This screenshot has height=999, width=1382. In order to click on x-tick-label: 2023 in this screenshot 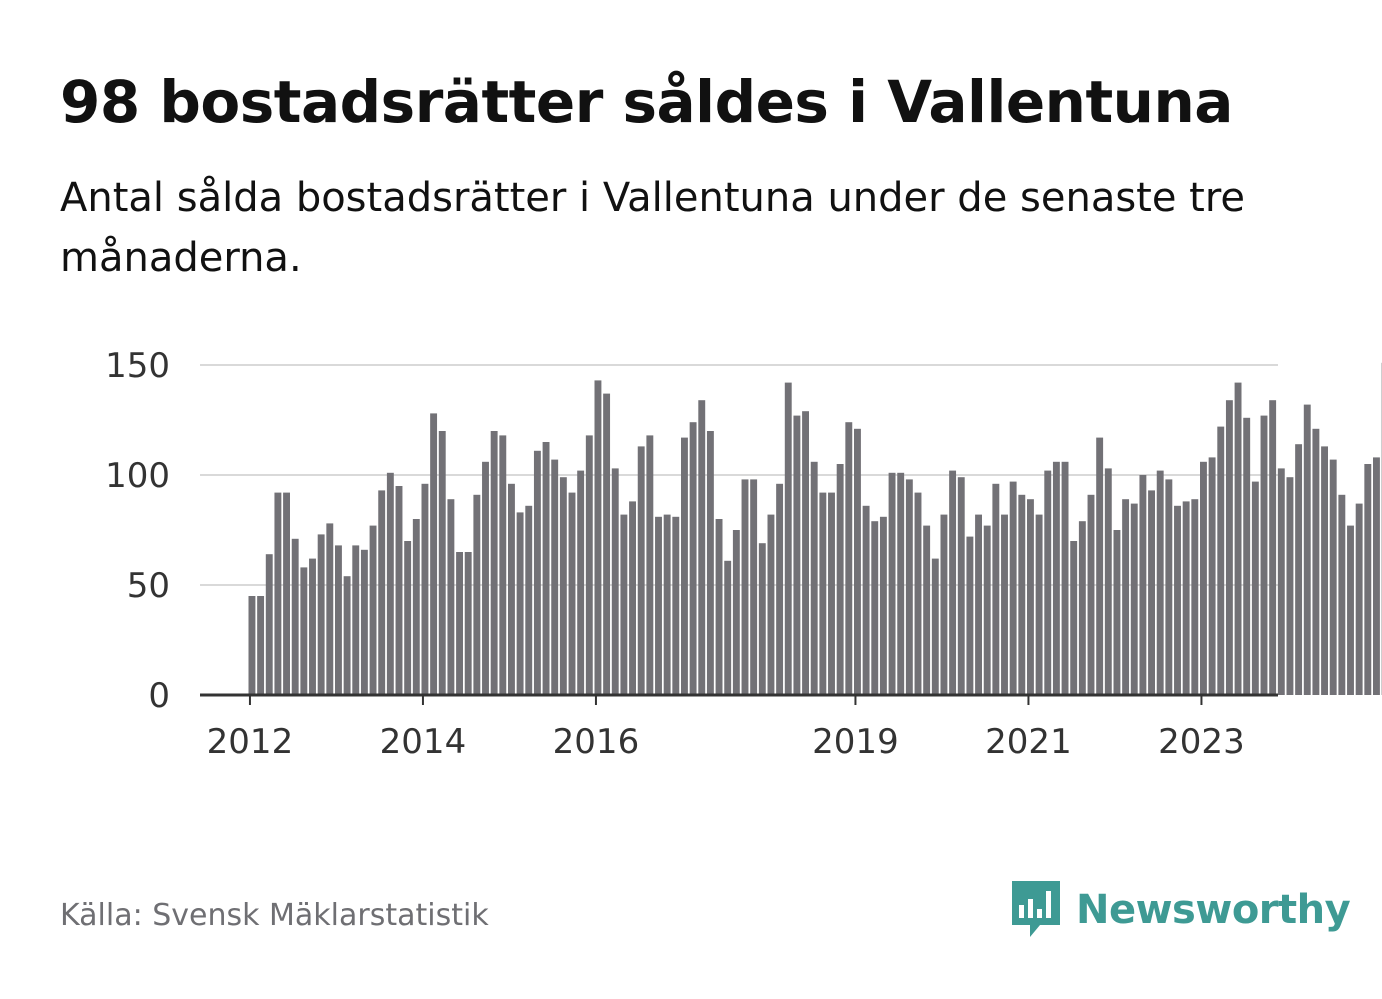, I will do `click(1201, 742)`.